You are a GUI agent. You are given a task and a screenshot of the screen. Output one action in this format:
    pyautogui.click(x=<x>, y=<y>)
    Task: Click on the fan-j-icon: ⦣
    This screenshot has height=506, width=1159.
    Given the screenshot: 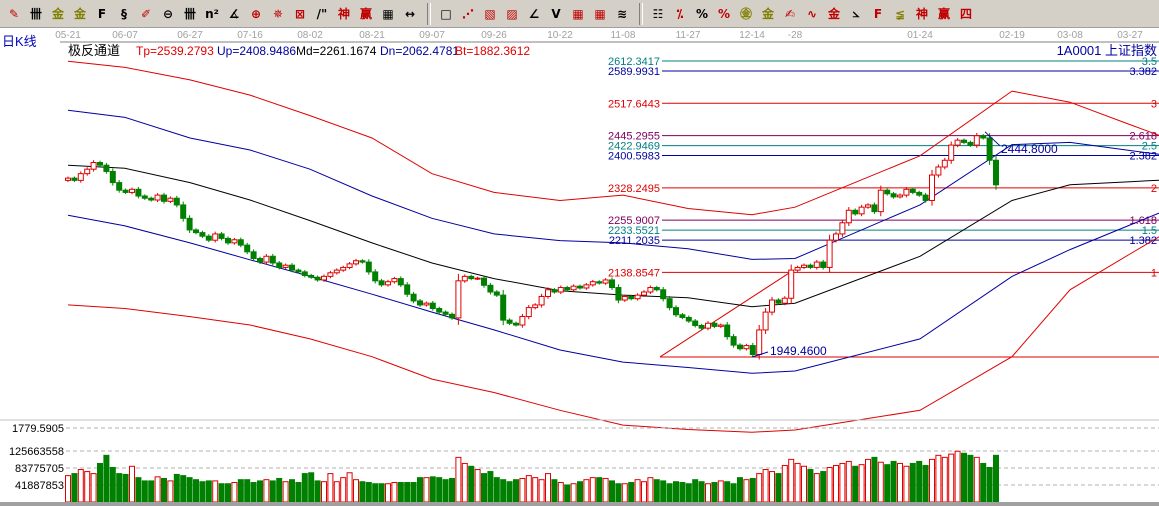 What is the action you would take?
    pyautogui.click(x=856, y=13)
    